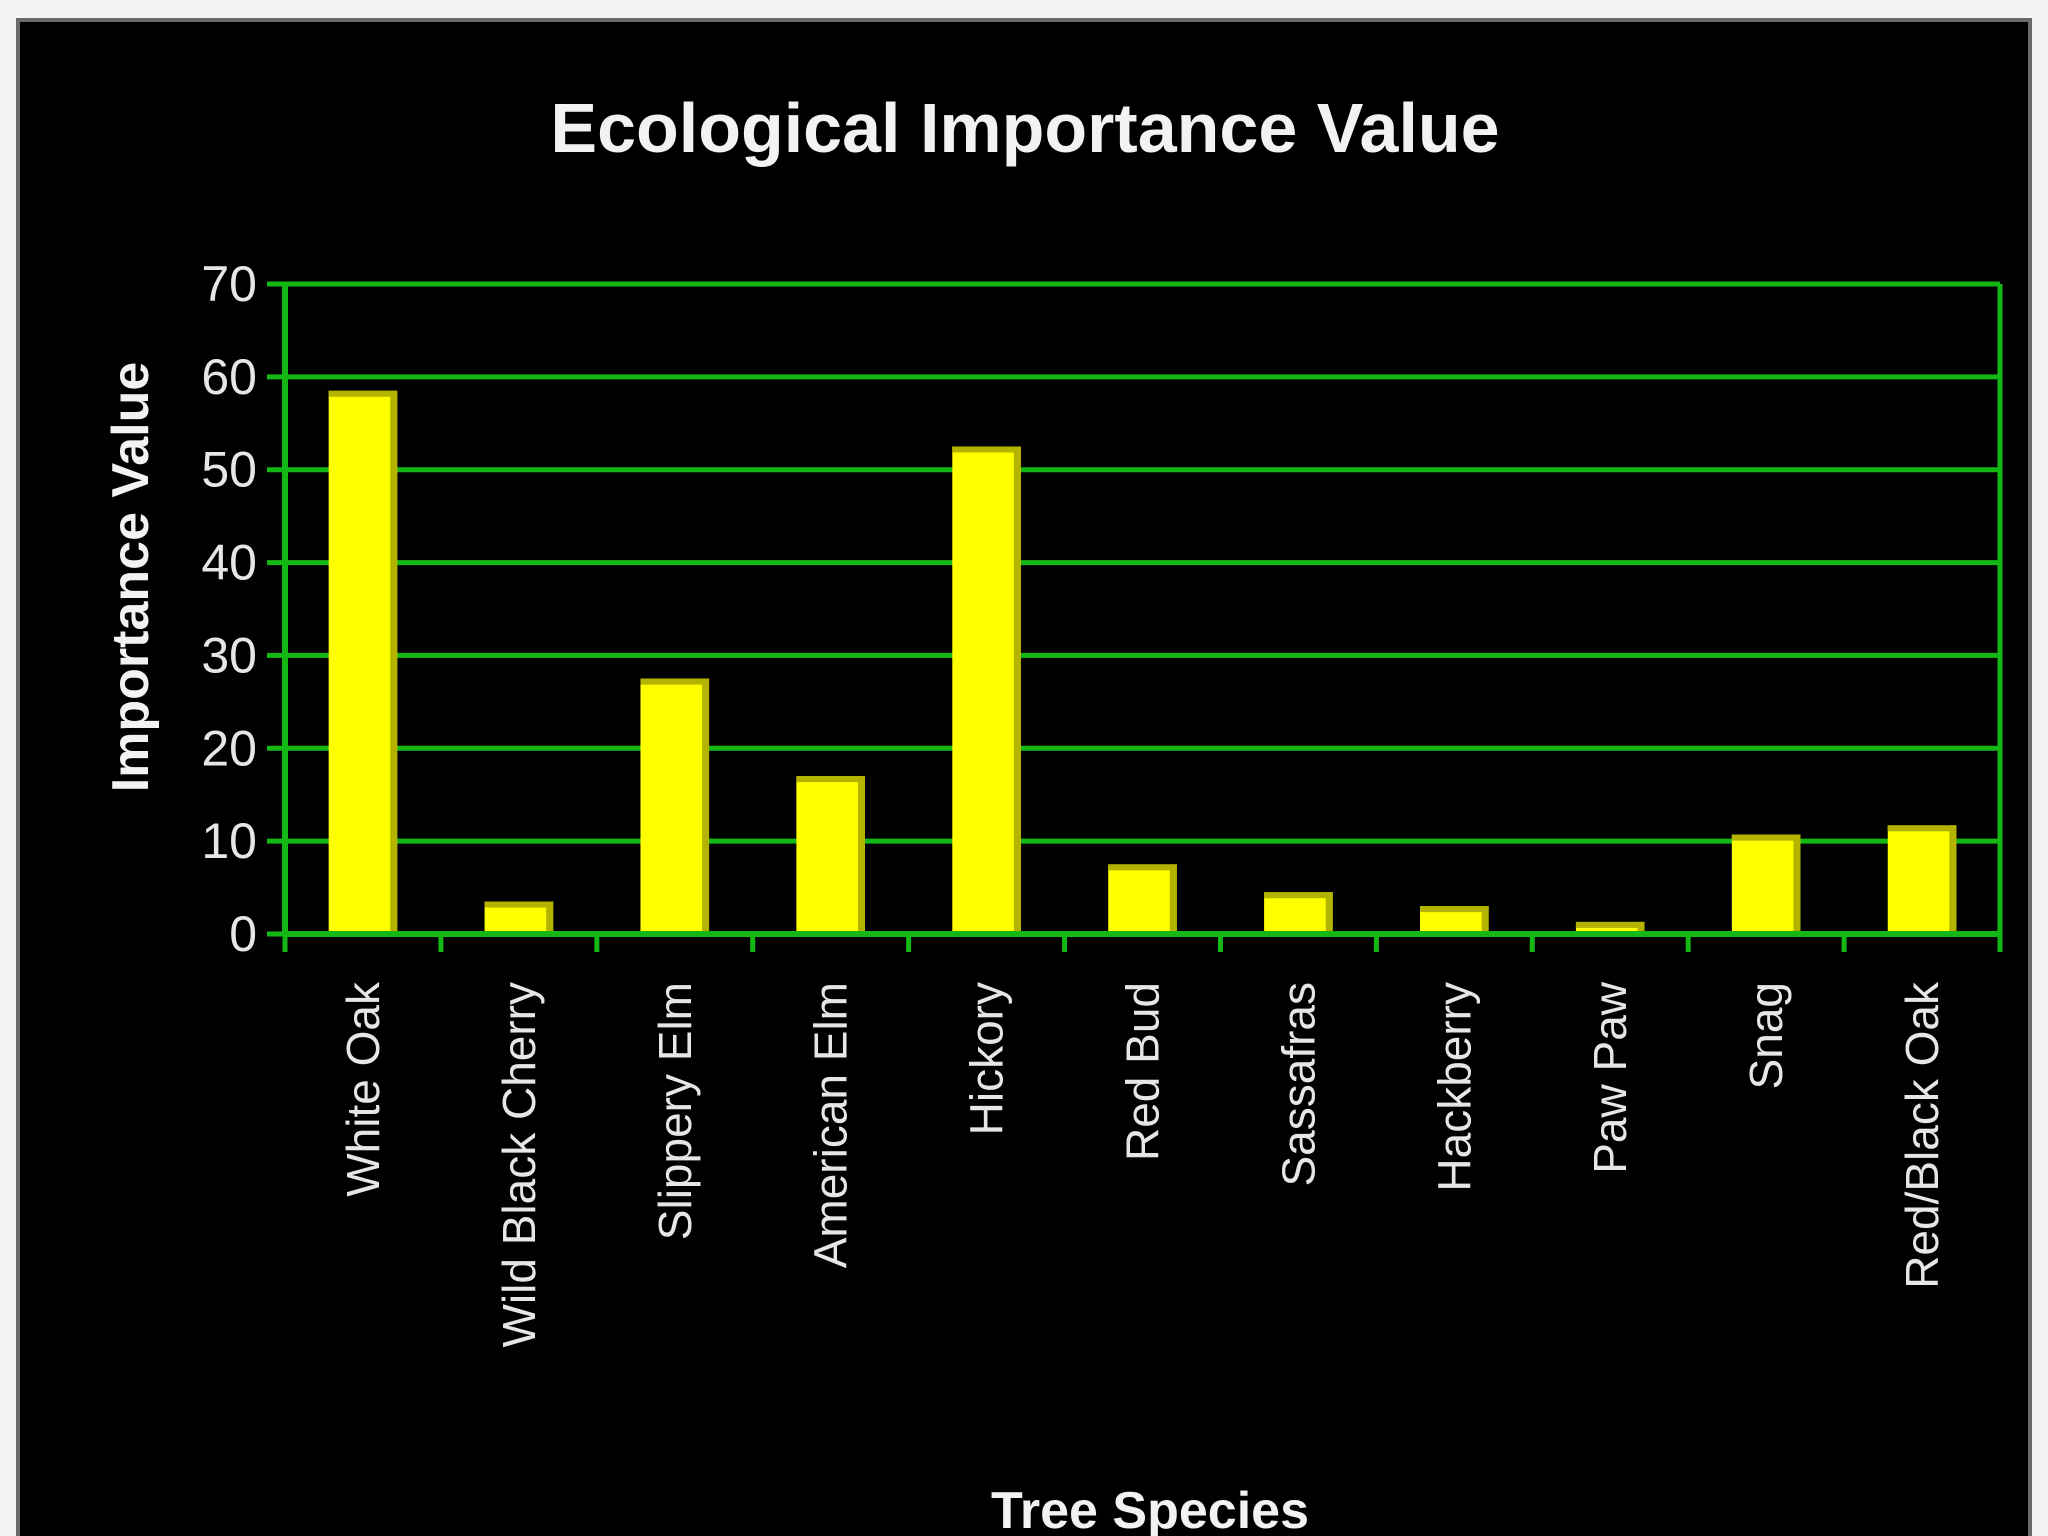 This screenshot has width=2048, height=1536. Describe the element at coordinates (1024, 128) in the screenshot. I see `chart-title: Ecological Importance Value` at that location.